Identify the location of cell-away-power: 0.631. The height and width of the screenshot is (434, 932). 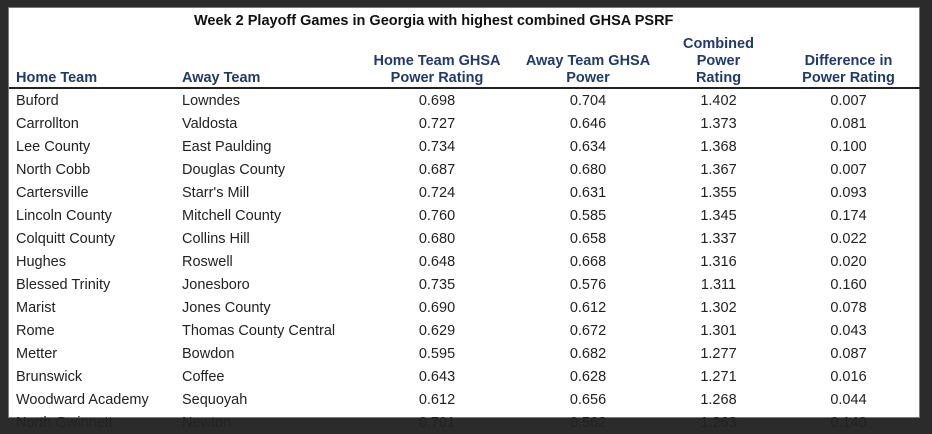
(588, 192).